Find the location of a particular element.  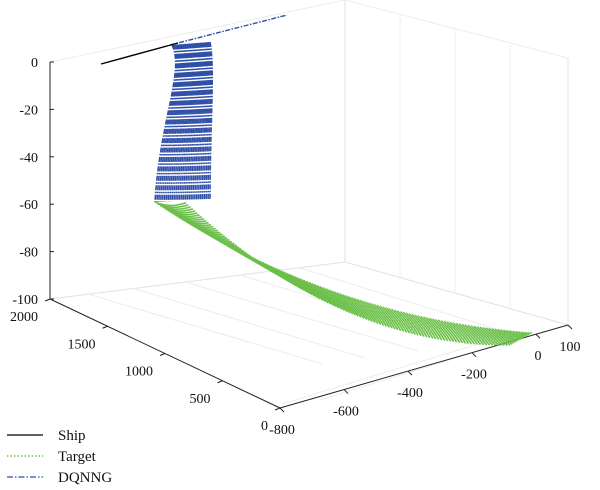

y-tick-label: 2000 is located at coordinates (24, 317).